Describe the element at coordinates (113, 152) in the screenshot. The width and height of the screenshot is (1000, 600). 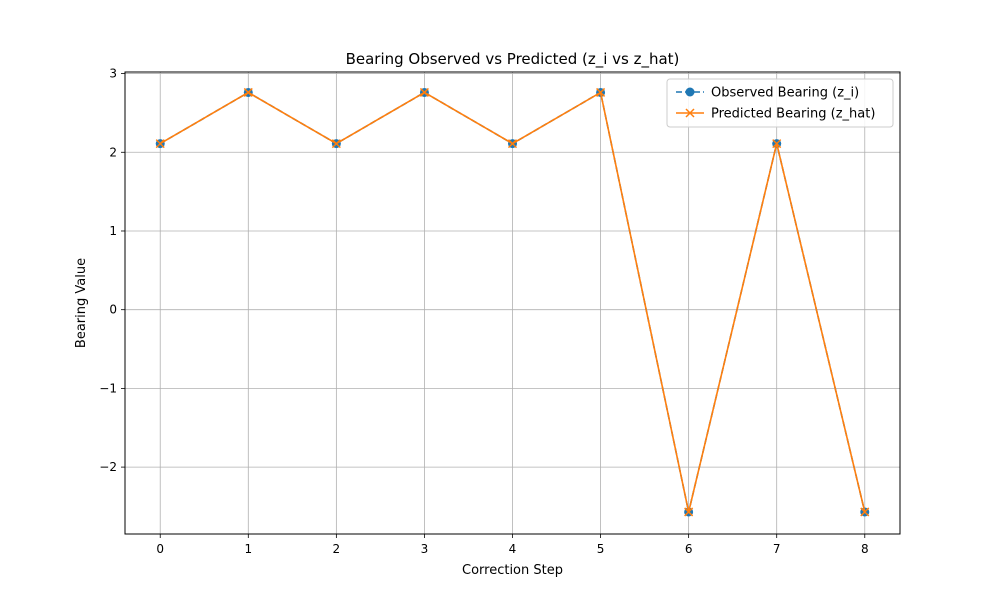
I see `y-tick-label: 2` at that location.